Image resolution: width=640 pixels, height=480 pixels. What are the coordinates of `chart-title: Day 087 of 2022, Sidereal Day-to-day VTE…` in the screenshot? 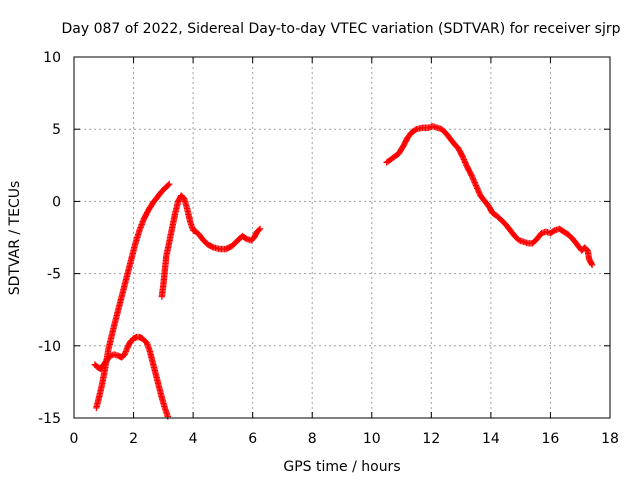 It's located at (340, 29).